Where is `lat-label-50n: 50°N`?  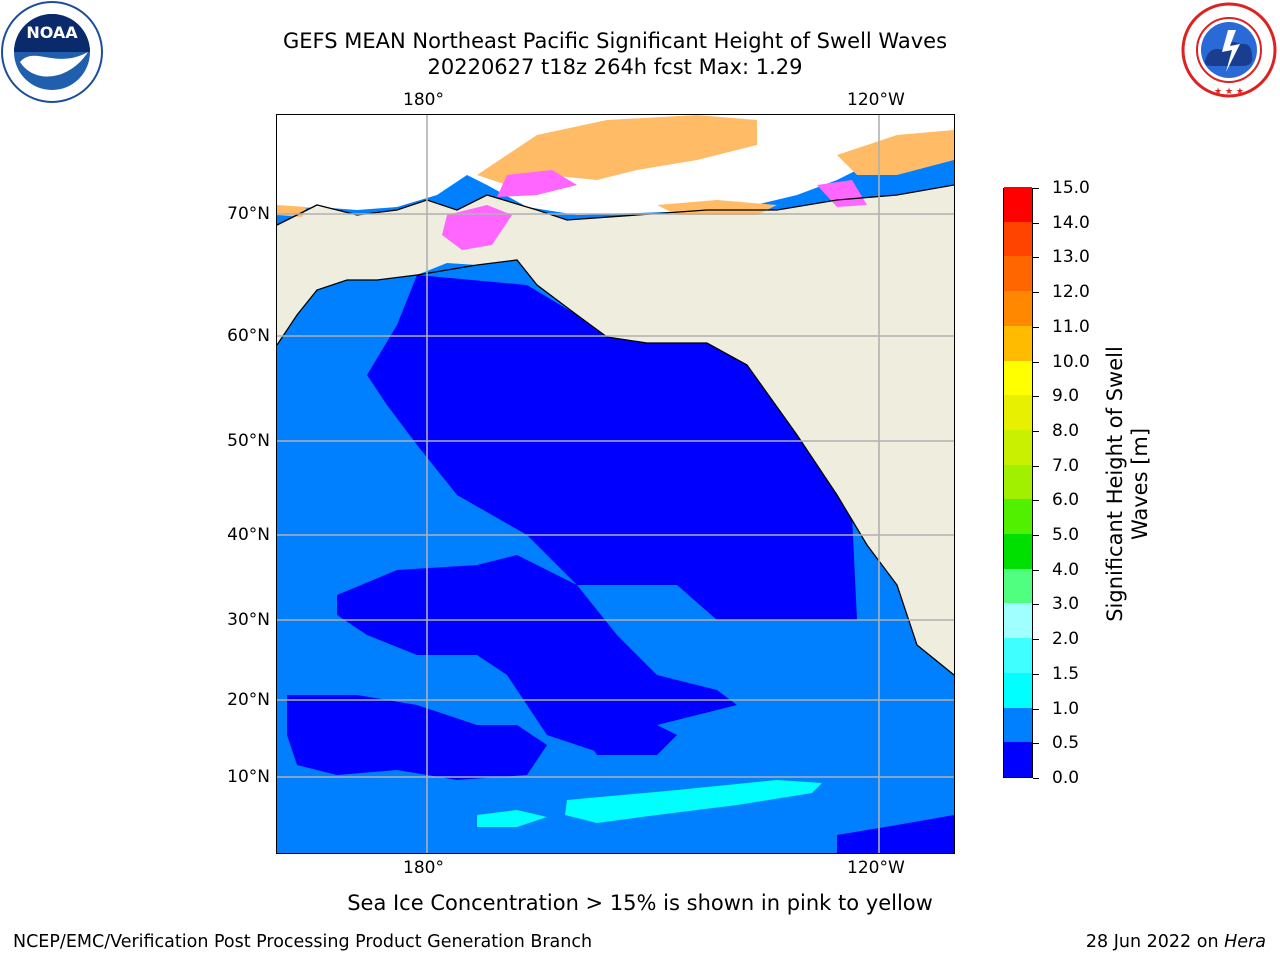 lat-label-50n: 50°N is located at coordinates (248, 441).